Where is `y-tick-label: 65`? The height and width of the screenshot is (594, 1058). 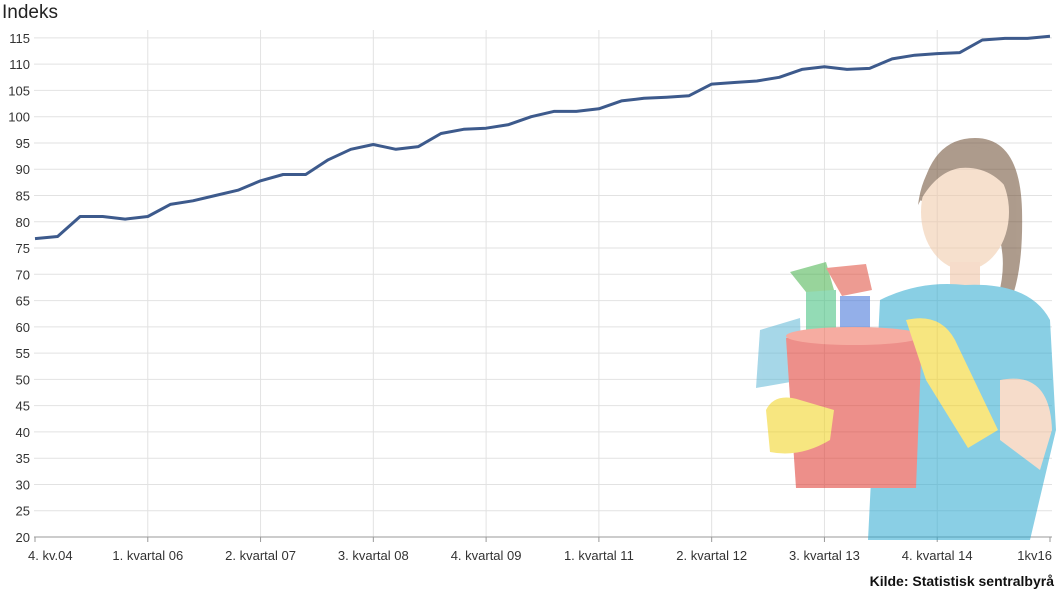 y-tick-label: 65 is located at coordinates (23, 301).